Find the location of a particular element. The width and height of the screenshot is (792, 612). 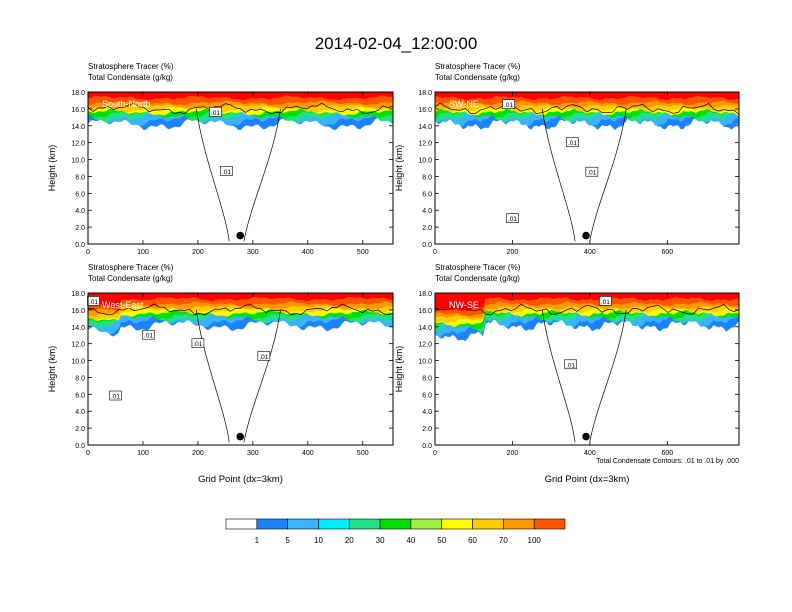

colorbar-label: 1 is located at coordinates (257, 540).